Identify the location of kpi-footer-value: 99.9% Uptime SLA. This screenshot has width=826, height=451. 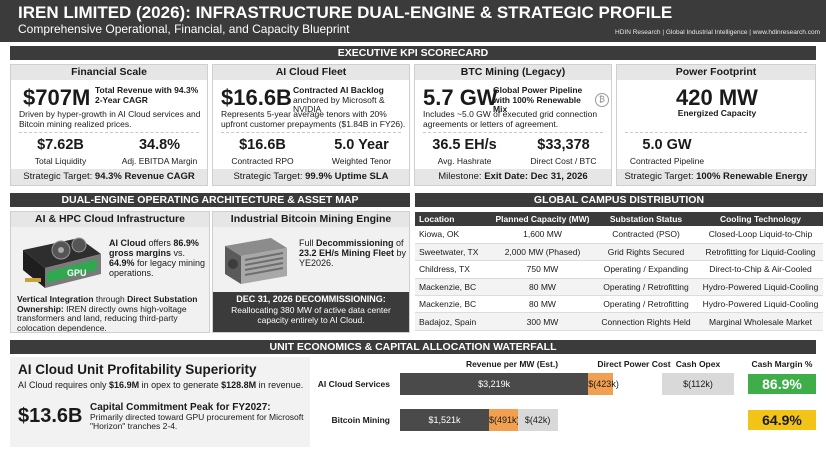
(347, 176).